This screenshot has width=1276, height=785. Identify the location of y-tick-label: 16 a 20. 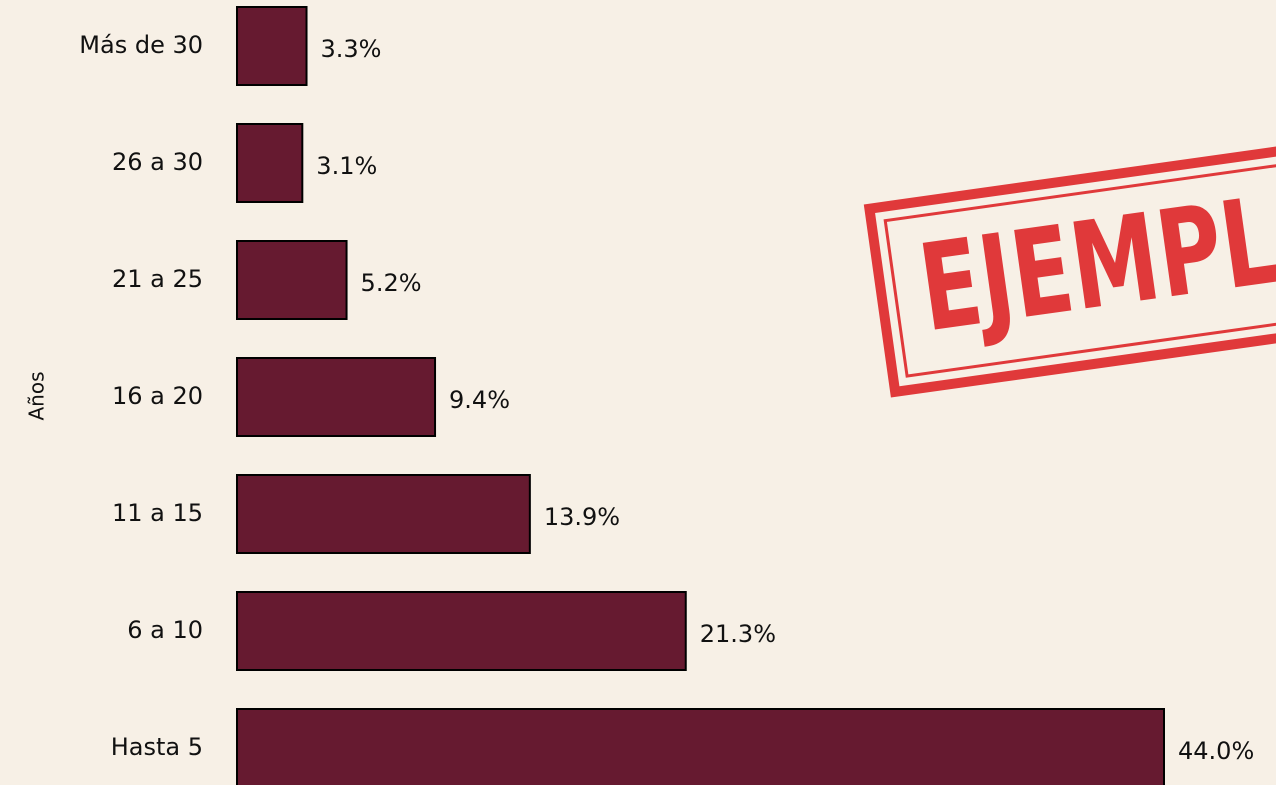
(157, 396).